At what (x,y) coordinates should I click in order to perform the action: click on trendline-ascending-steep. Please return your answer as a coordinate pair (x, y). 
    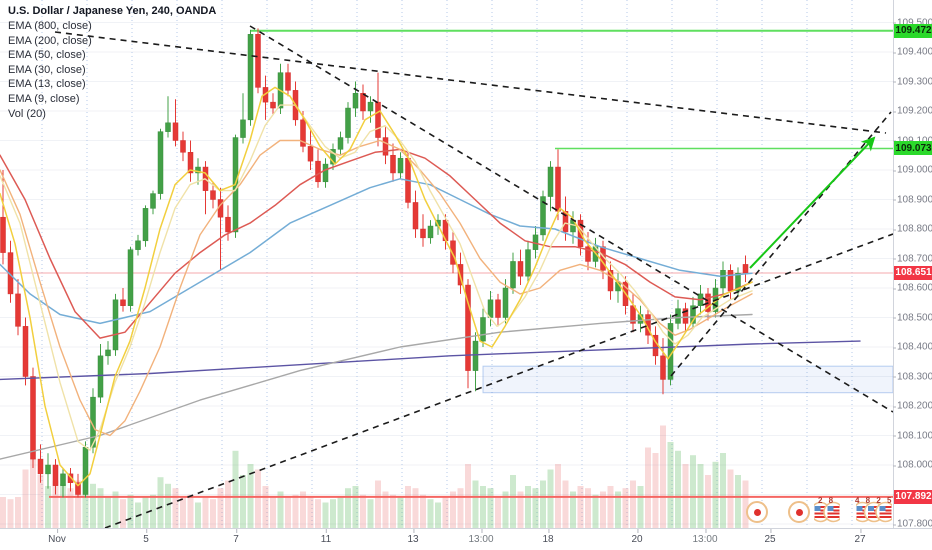
    Looking at the image, I should click on (781, 244).